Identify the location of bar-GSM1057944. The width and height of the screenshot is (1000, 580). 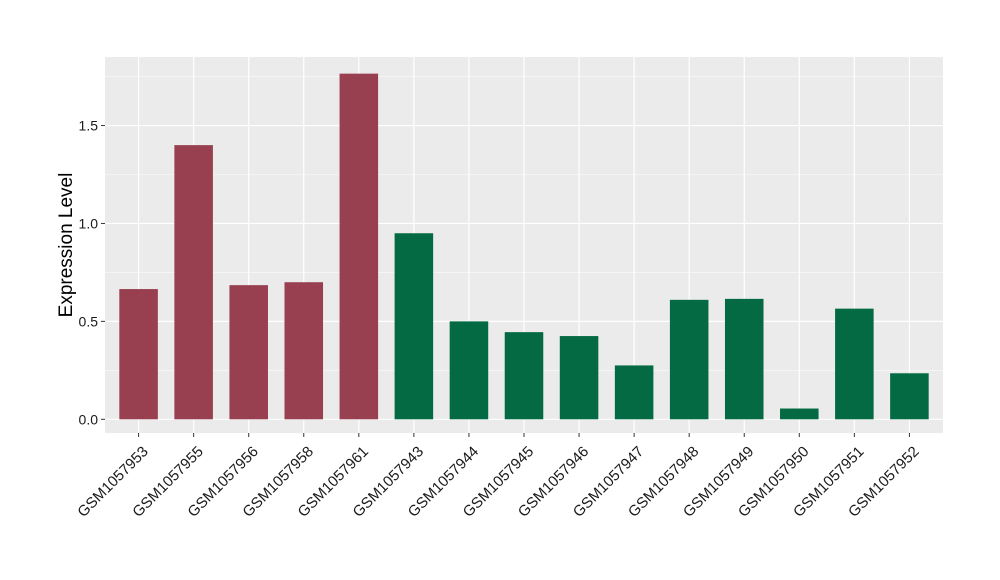
(469, 370).